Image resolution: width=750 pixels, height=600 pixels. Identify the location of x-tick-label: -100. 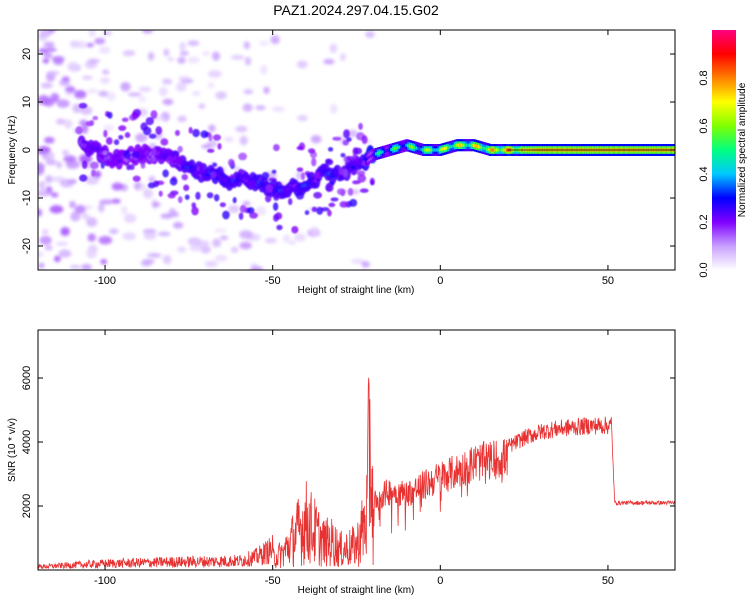
(105, 281).